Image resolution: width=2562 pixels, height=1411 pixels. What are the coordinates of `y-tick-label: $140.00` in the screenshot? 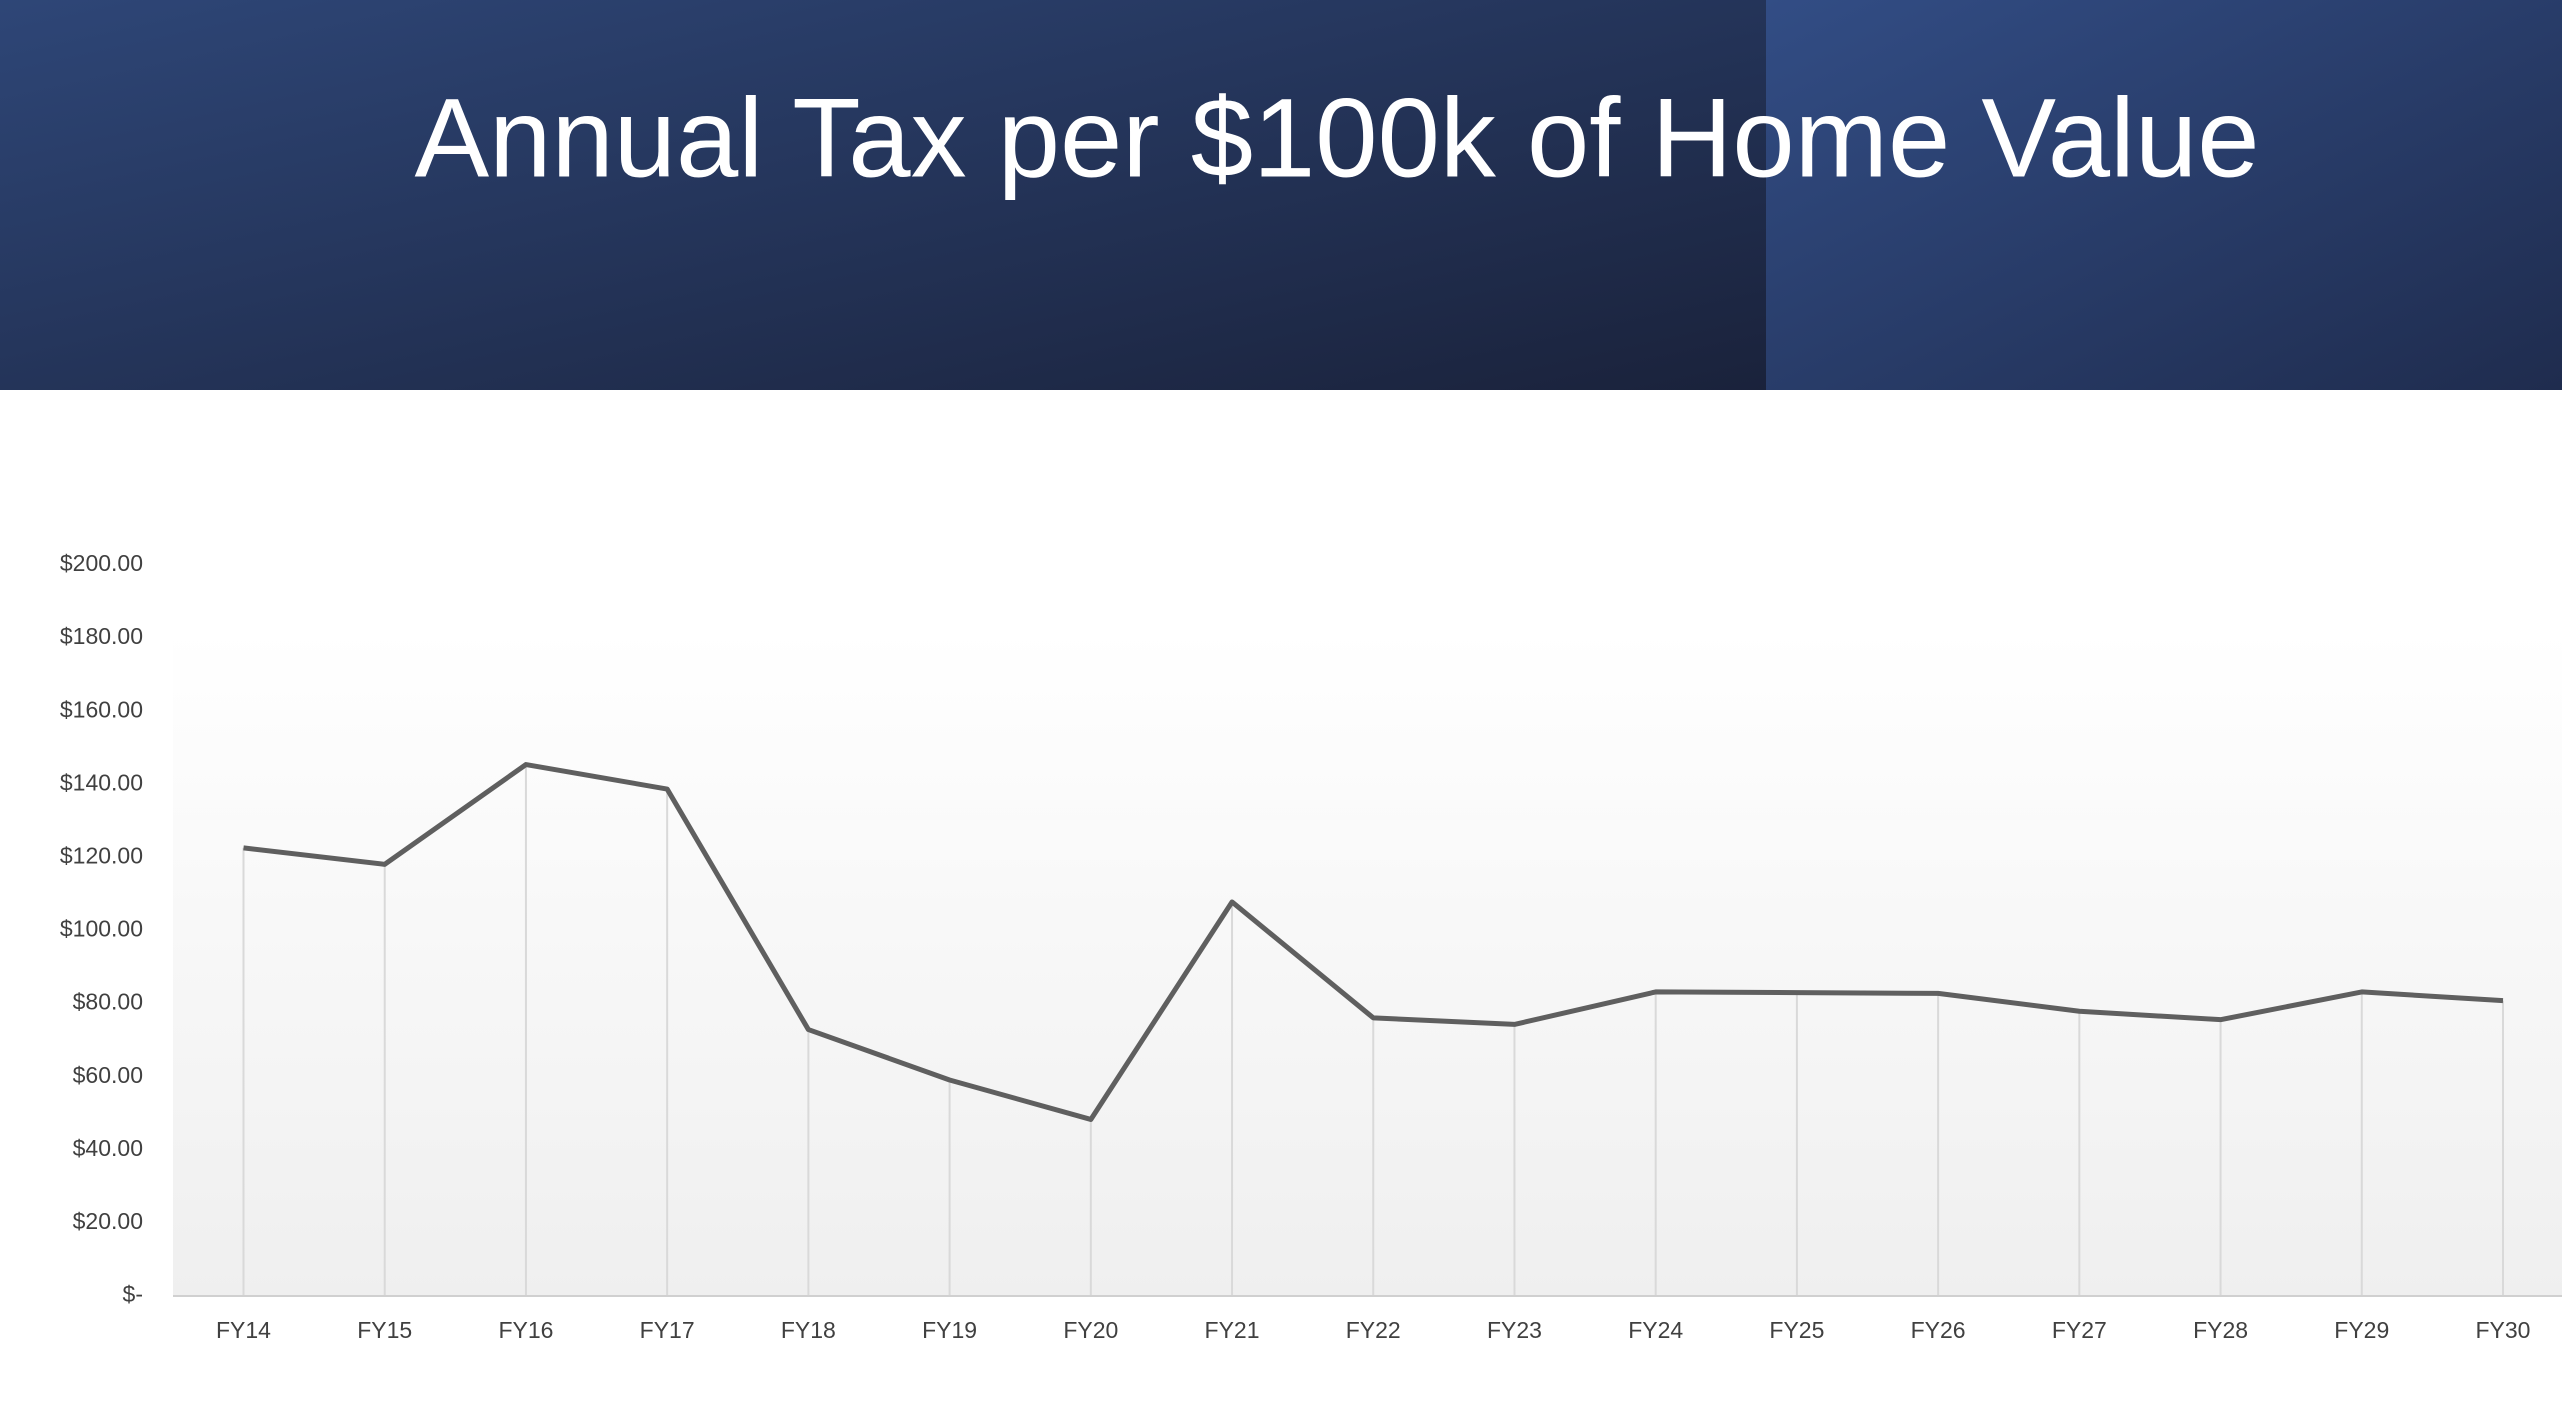 It's located at (101, 782).